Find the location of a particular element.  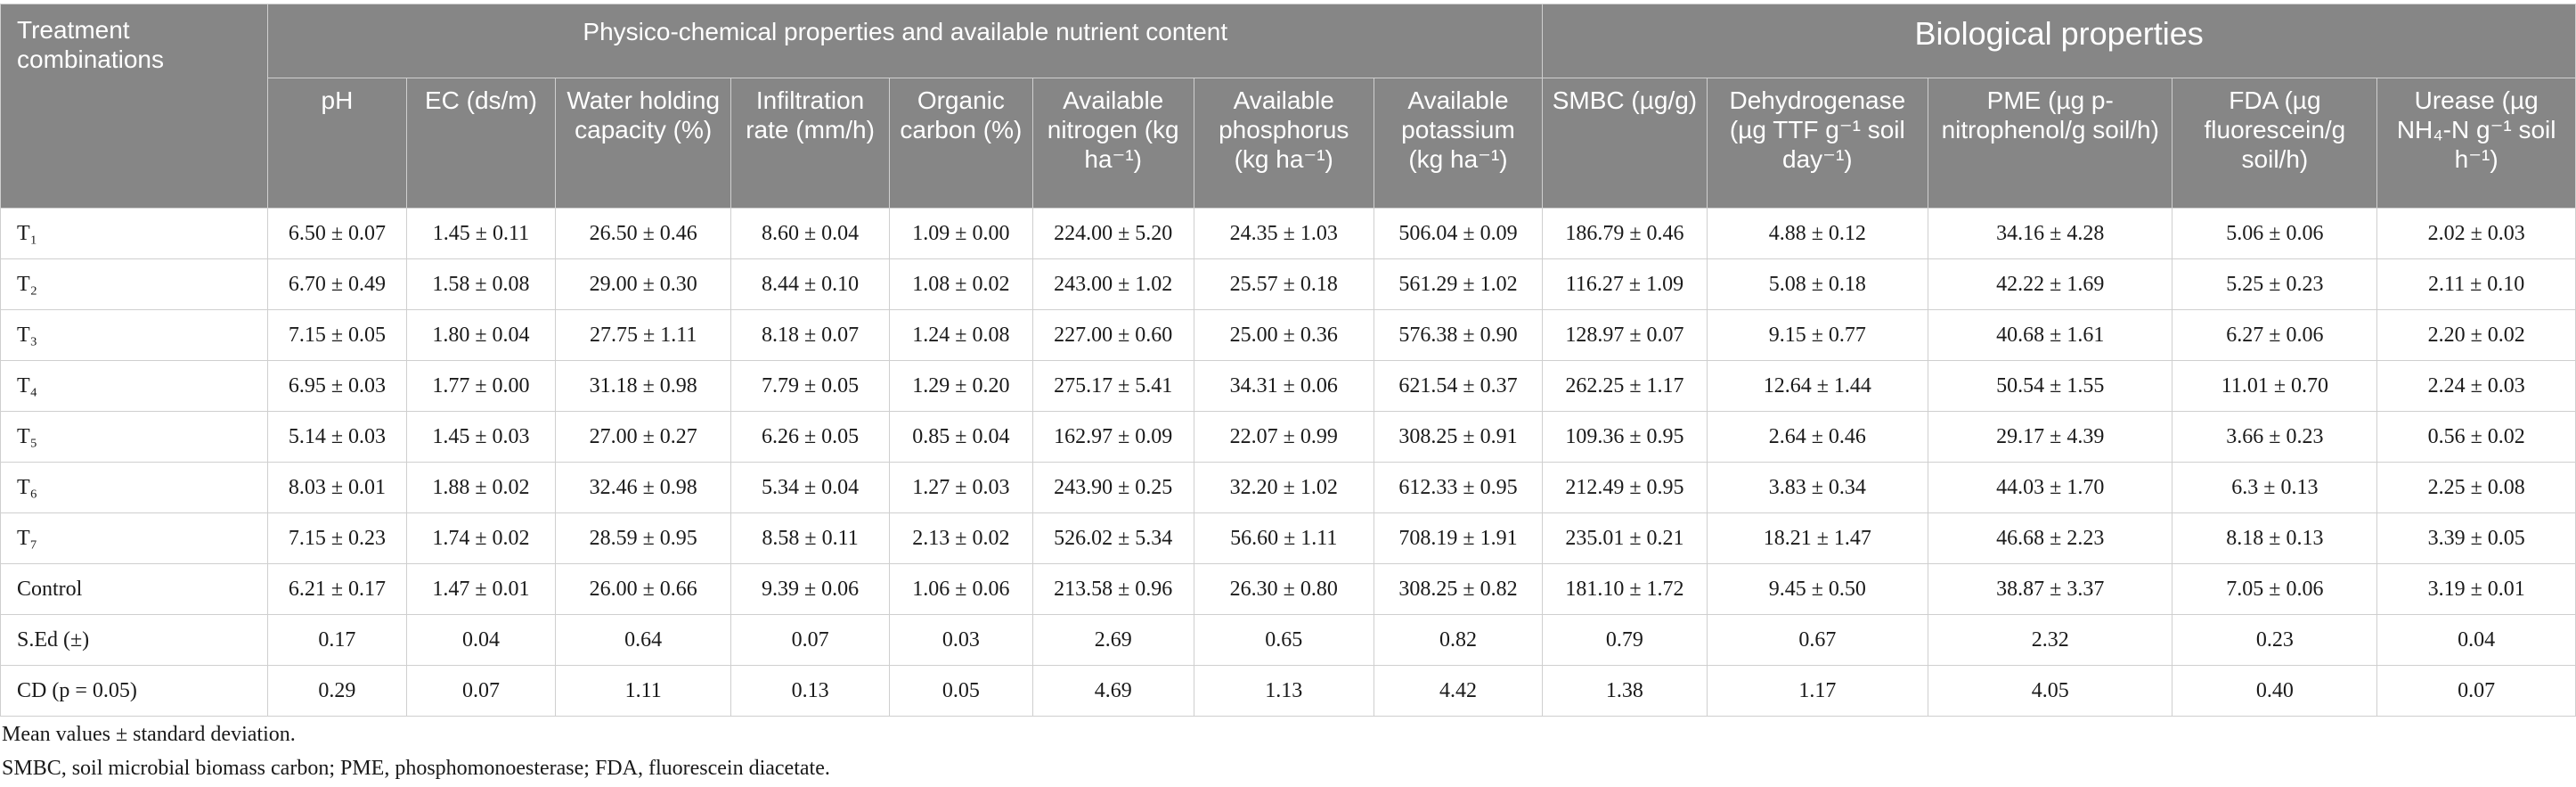

column-header-fda: FDA (µg fluorescein/g soil/h) is located at coordinates (2275, 143).